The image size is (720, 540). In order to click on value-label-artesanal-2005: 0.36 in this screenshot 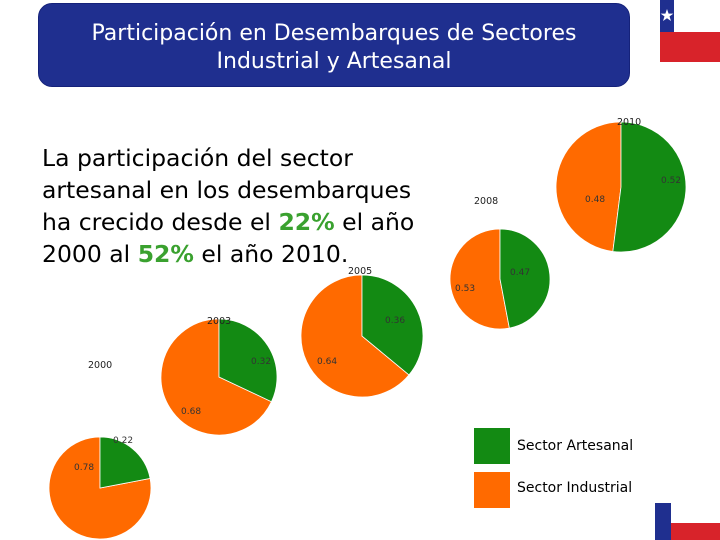, I will do `click(395, 321)`.